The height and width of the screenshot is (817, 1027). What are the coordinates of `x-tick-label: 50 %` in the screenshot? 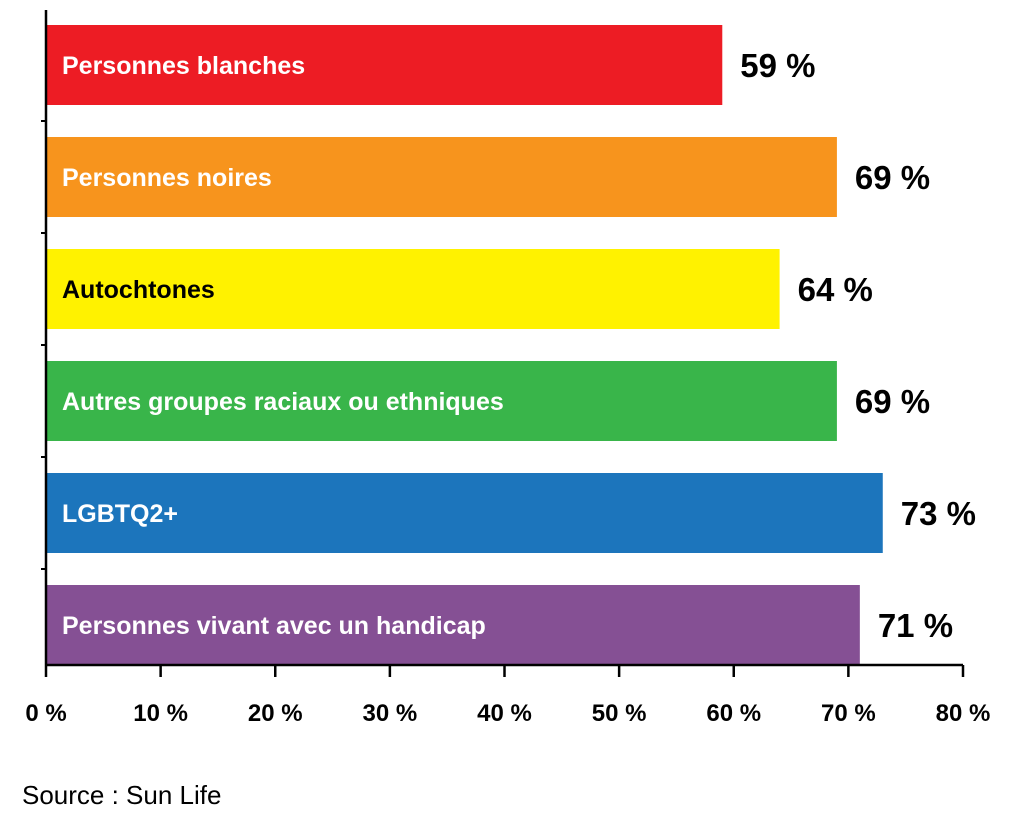 It's located at (619, 713).